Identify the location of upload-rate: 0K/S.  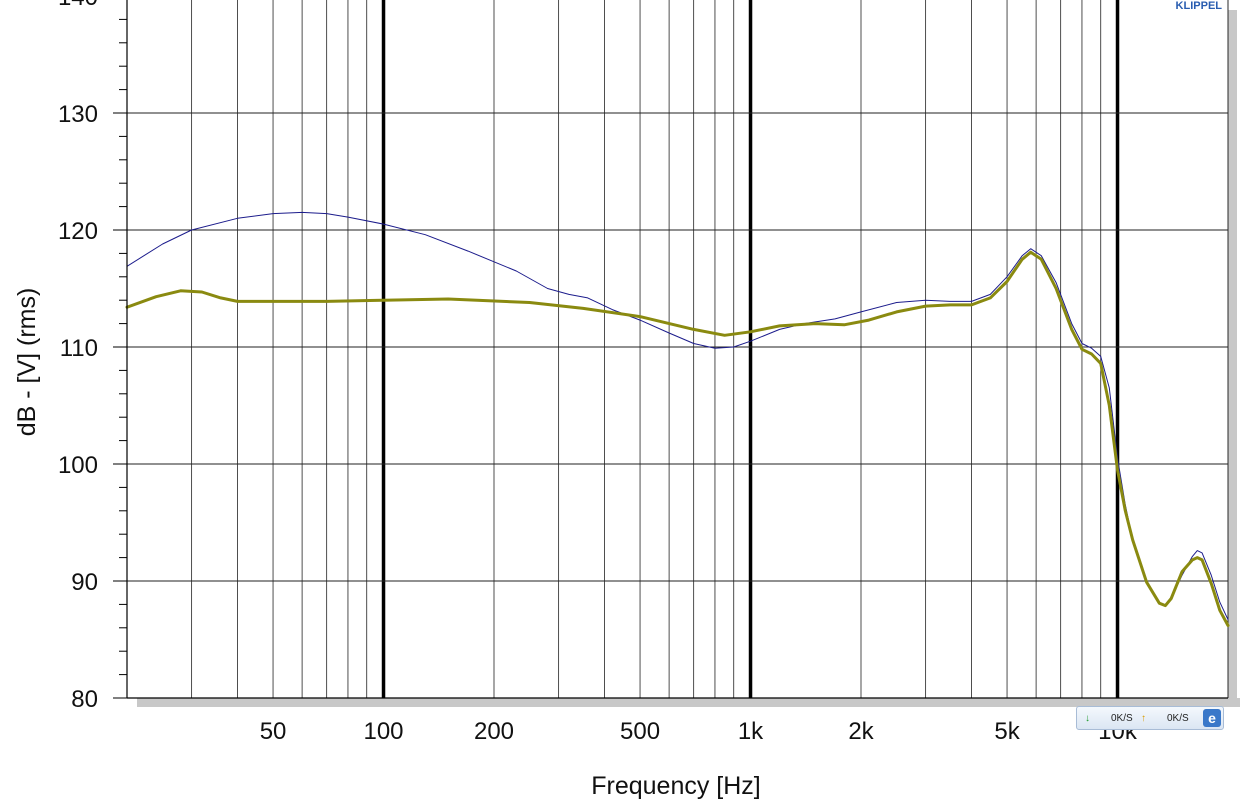
(1178, 718).